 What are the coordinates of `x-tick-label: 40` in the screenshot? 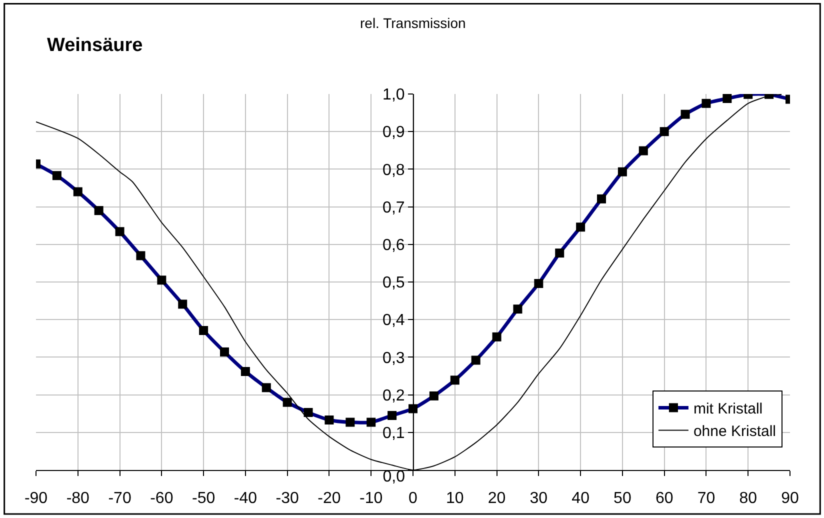 It's located at (581, 499).